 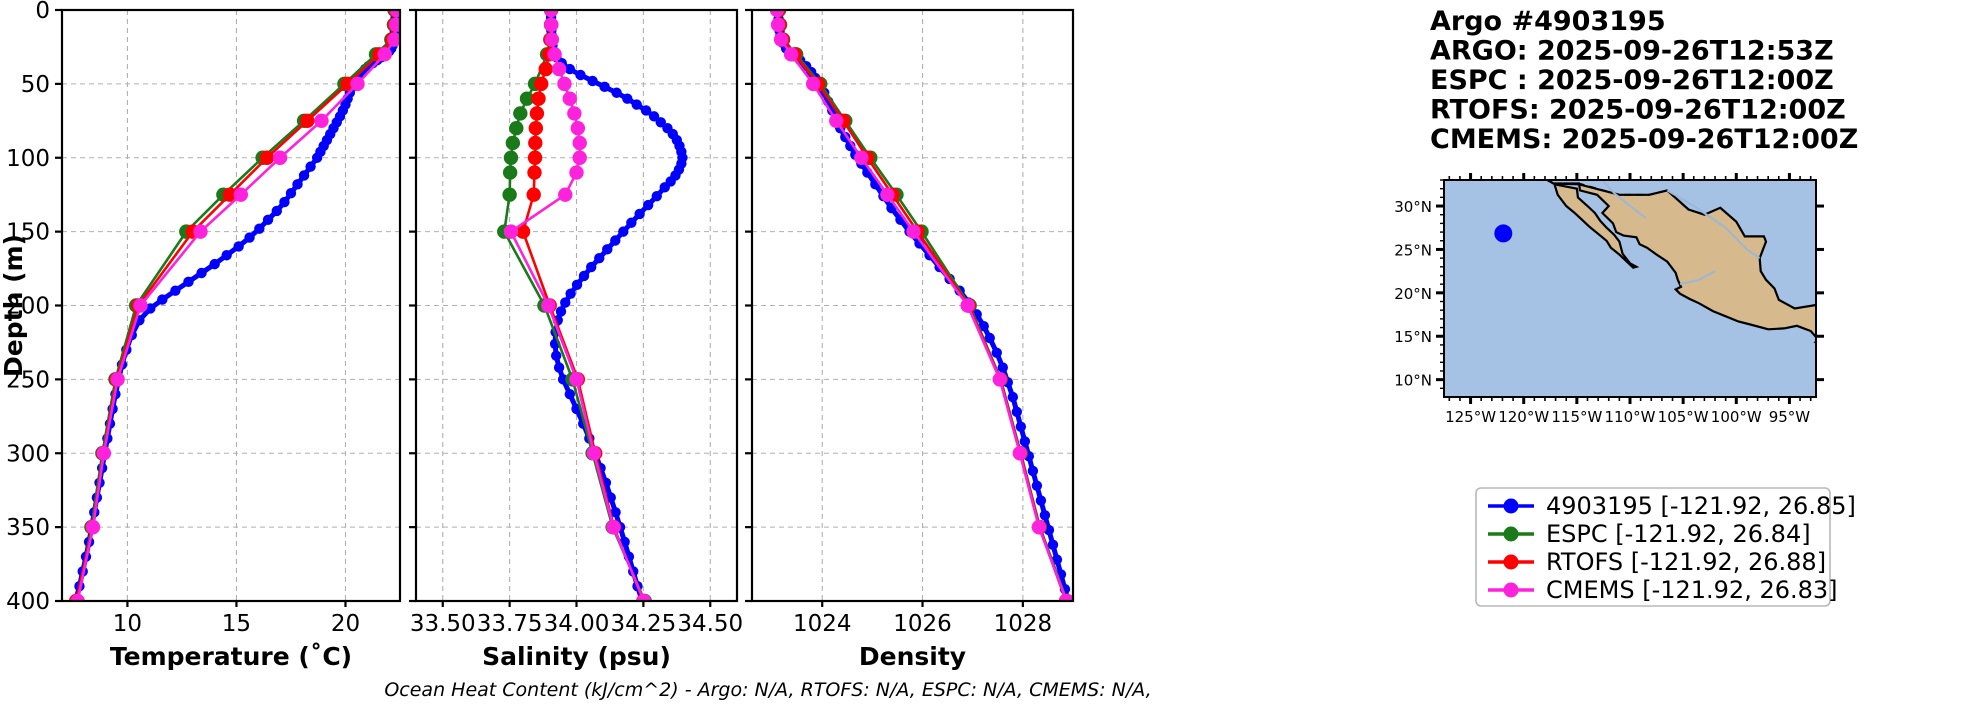 I want to click on map-lon-label: 110°W, so click(x=1630, y=417).